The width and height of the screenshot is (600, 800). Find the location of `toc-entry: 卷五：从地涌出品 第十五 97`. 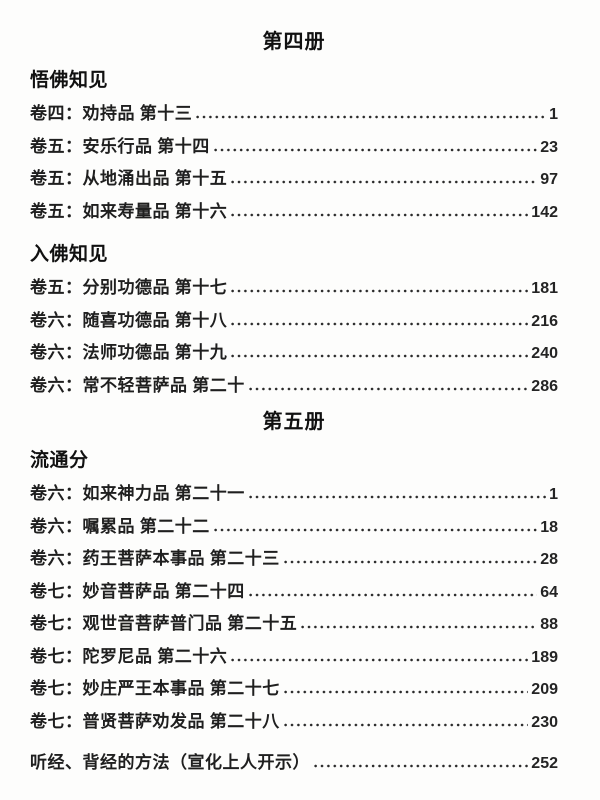

toc-entry: 卷五：从地涌出品 第十五 97 is located at coordinates (294, 179).